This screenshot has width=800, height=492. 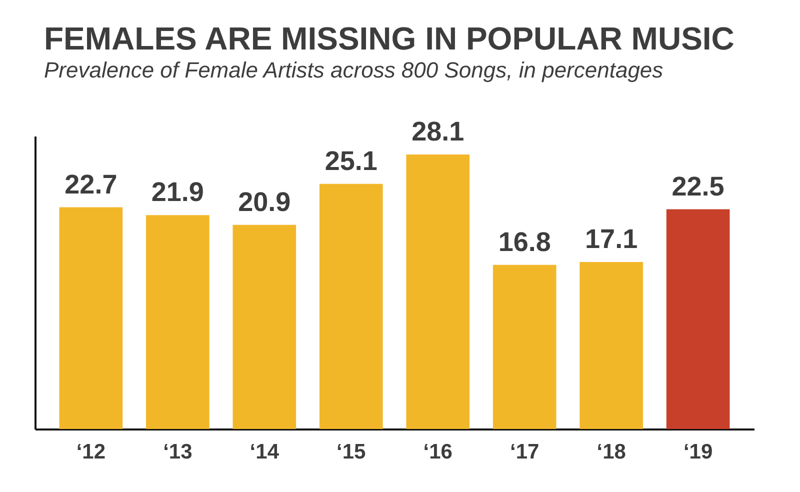 I want to click on x-tick-label: ‘17, so click(x=525, y=452).